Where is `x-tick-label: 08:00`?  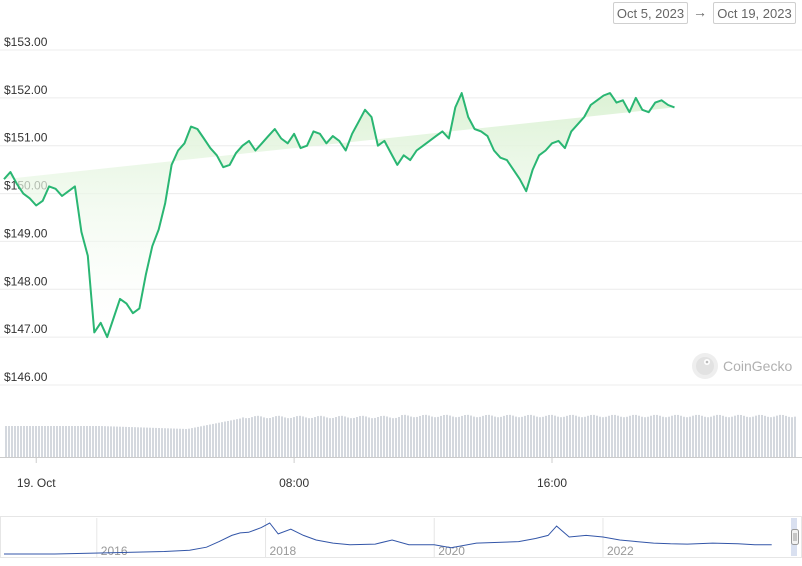
x-tick-label: 08:00 is located at coordinates (294, 483).